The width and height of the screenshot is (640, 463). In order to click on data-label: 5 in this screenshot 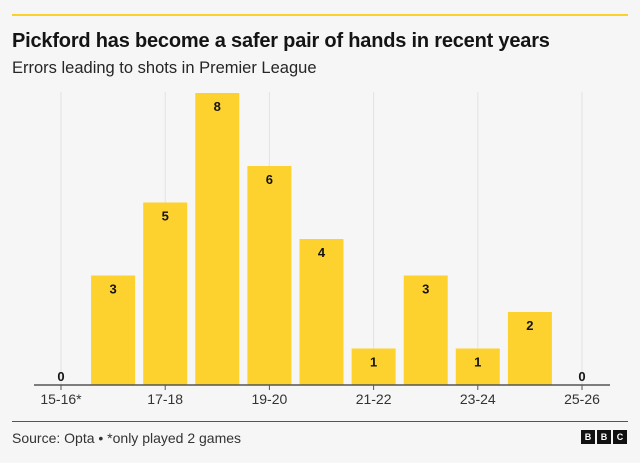, I will do `click(165, 216)`.